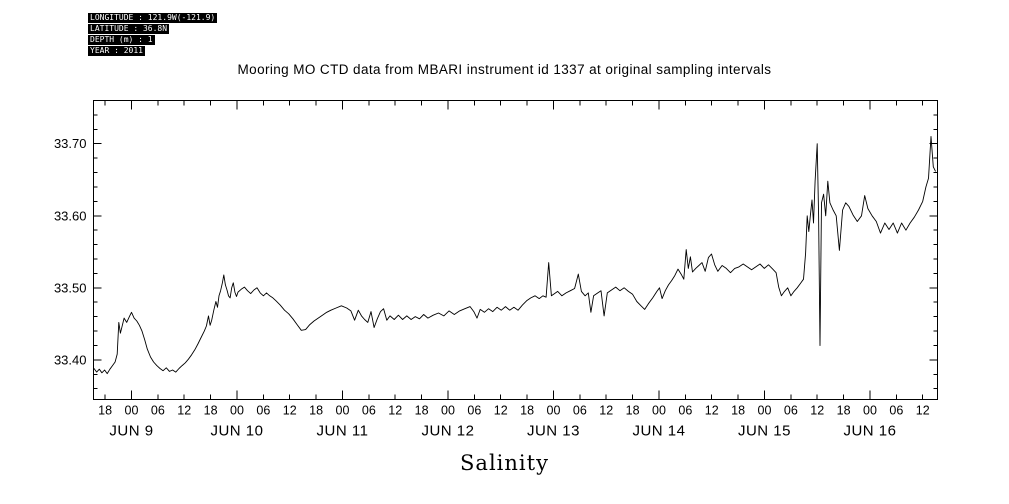 The image size is (1009, 504). What do you see at coordinates (70, 215) in the screenshot?
I see `y-tick-label: 33.60` at bounding box center [70, 215].